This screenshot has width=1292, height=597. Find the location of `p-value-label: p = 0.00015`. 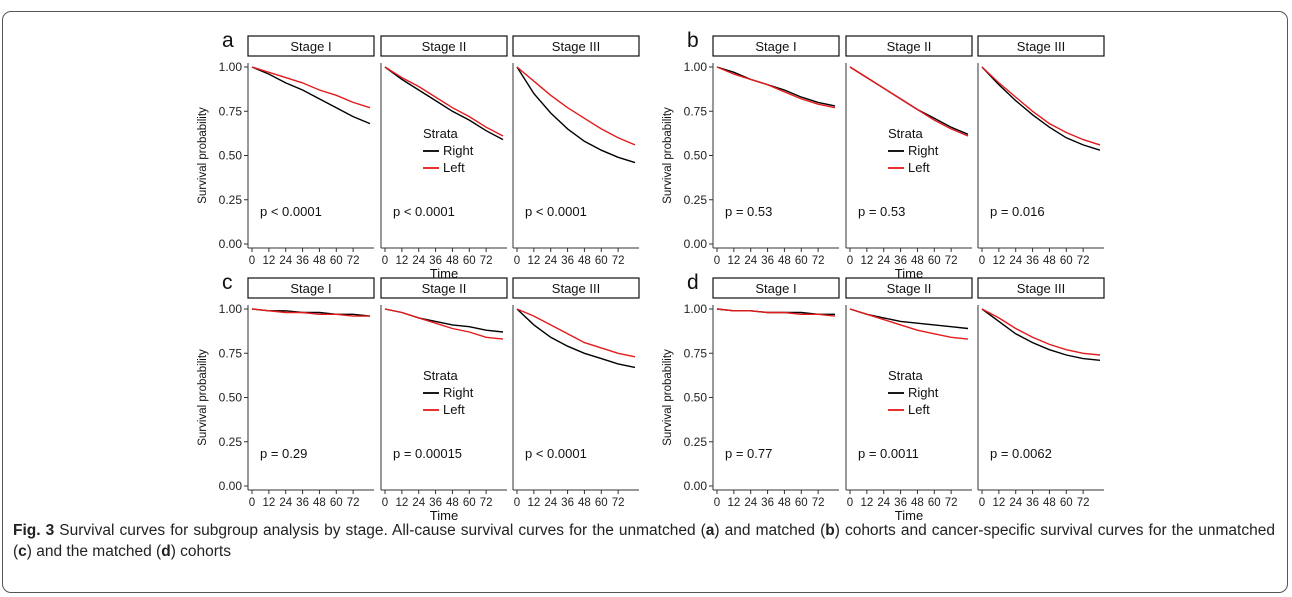

p-value-label: p = 0.00015 is located at coordinates (427, 453).